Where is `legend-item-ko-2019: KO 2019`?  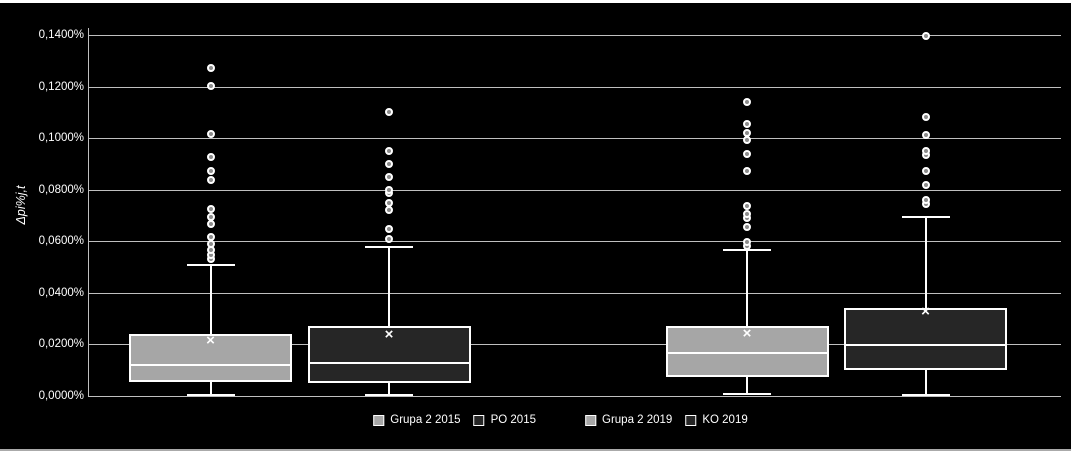 legend-item-ko-2019: KO 2019 is located at coordinates (716, 420).